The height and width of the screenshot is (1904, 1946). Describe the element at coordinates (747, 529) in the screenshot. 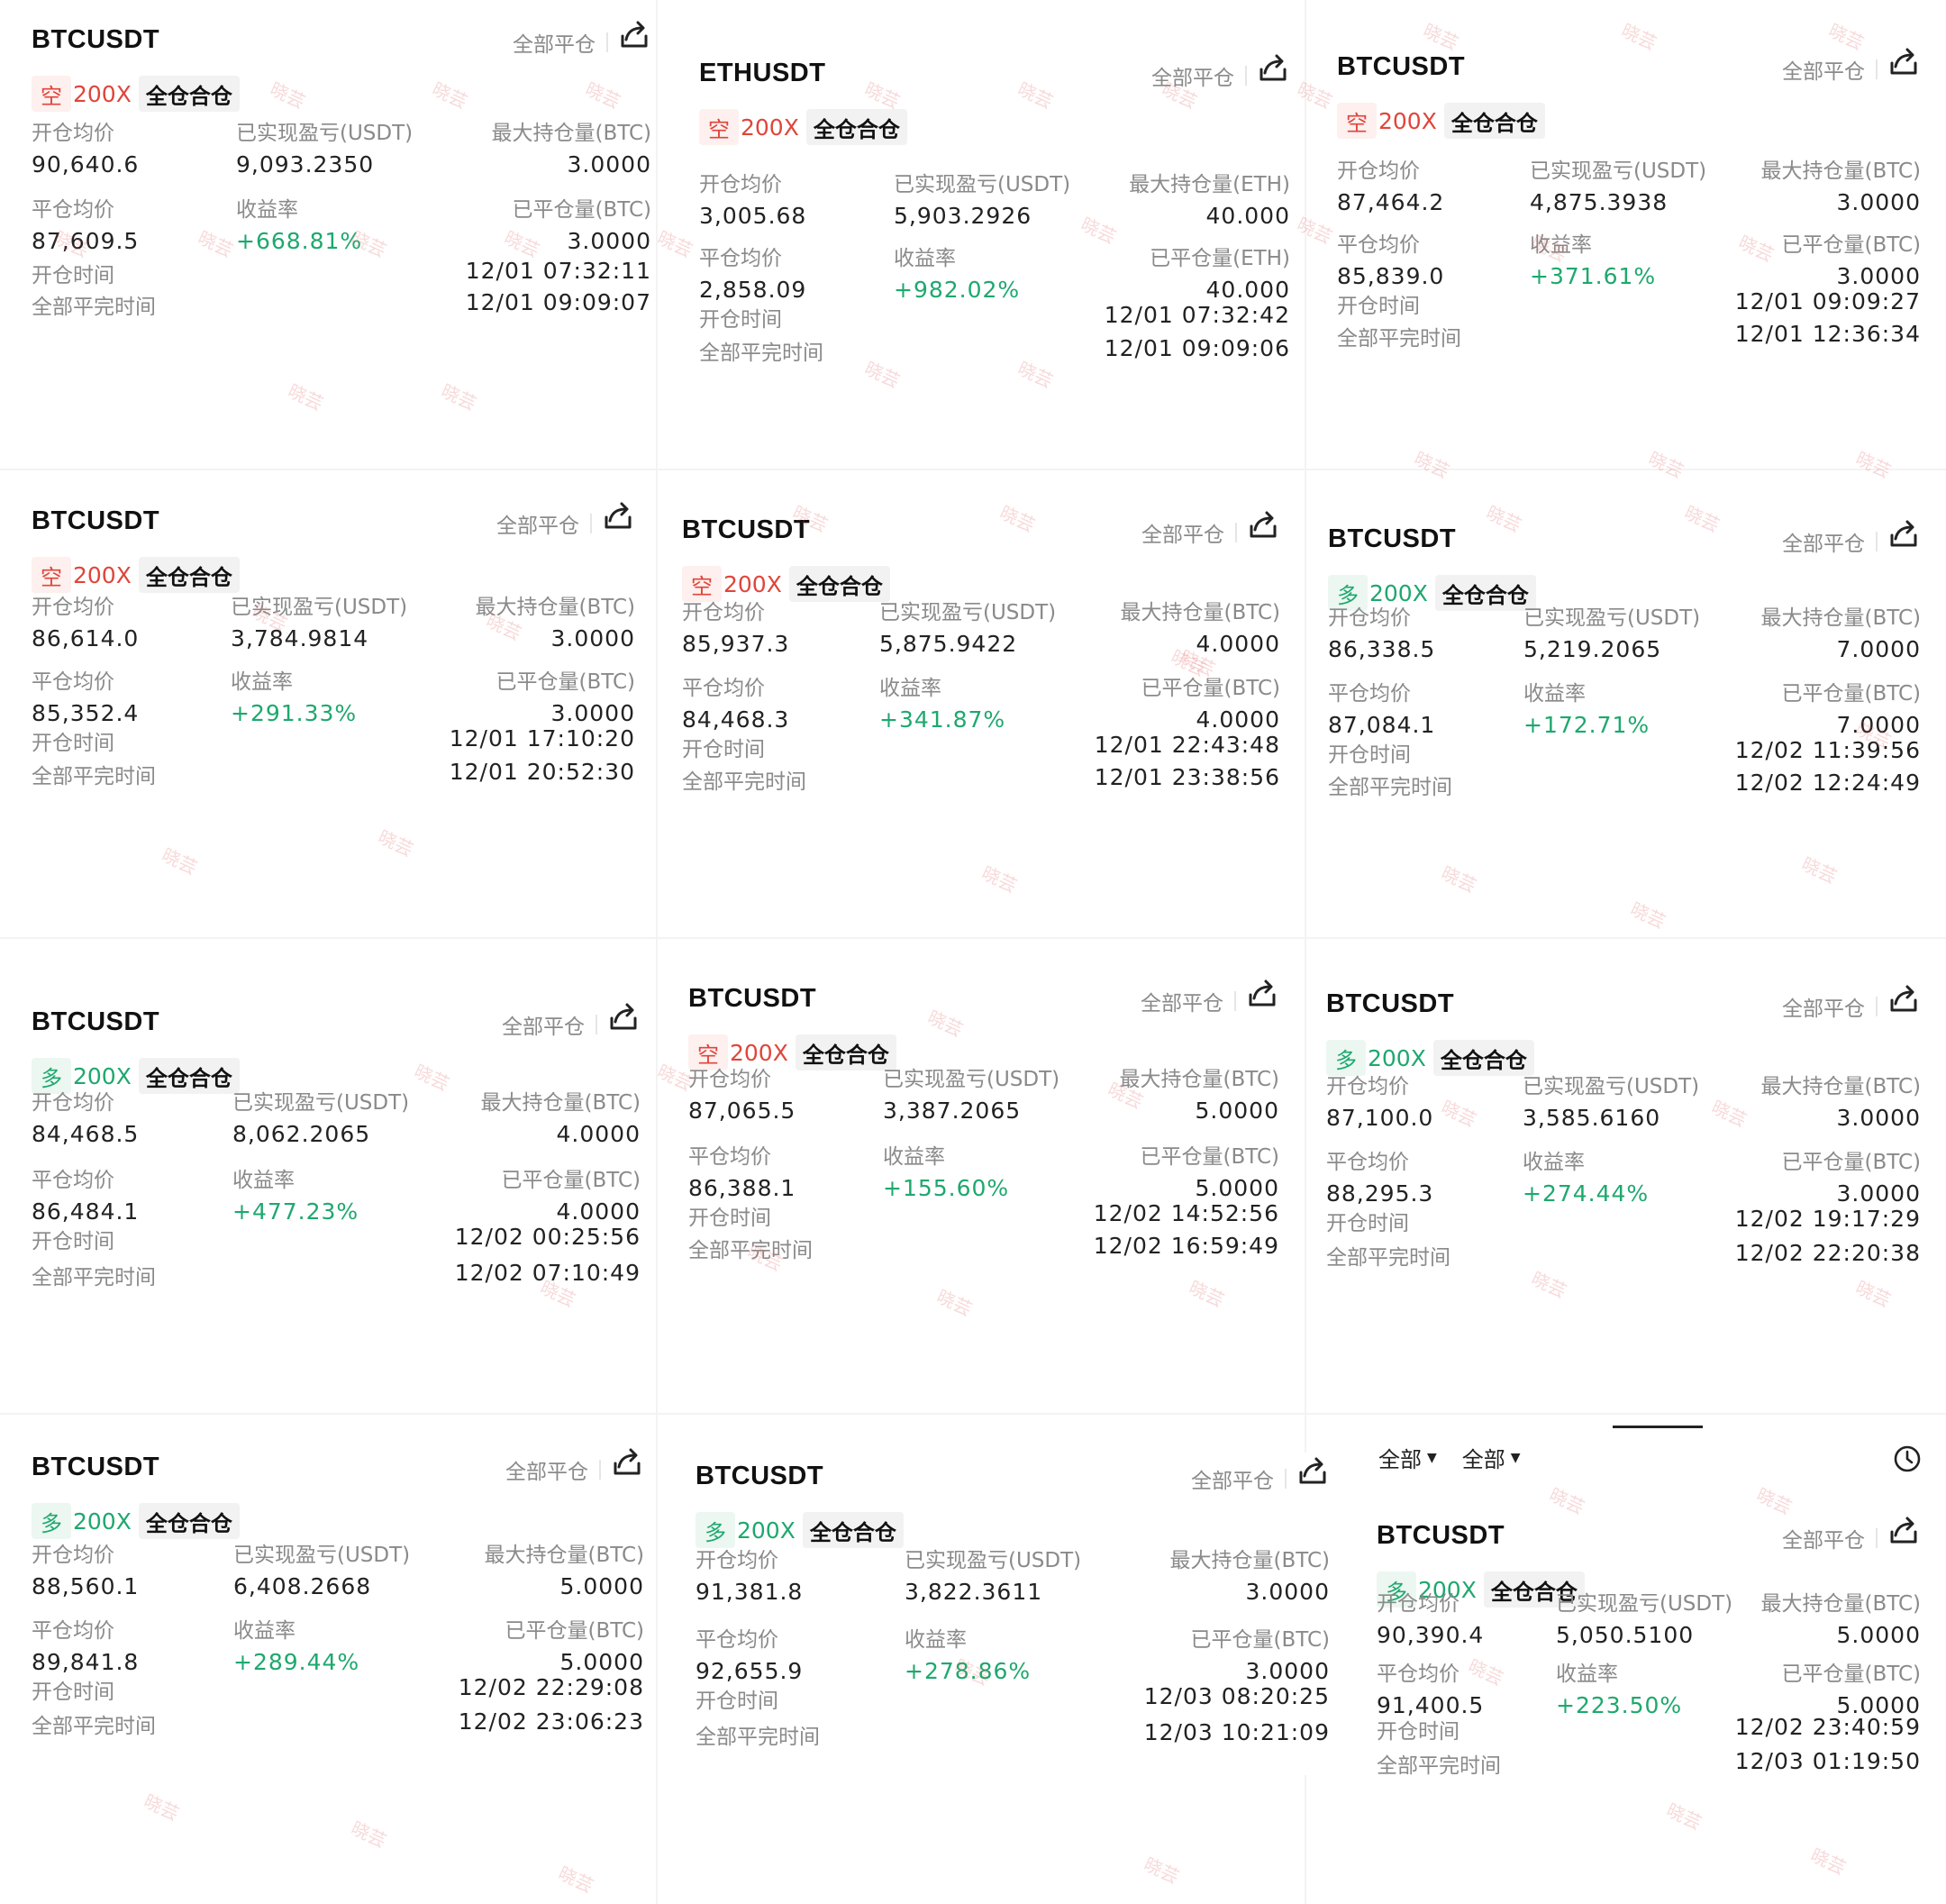

I see `symbol: BTCUSDT` at that location.